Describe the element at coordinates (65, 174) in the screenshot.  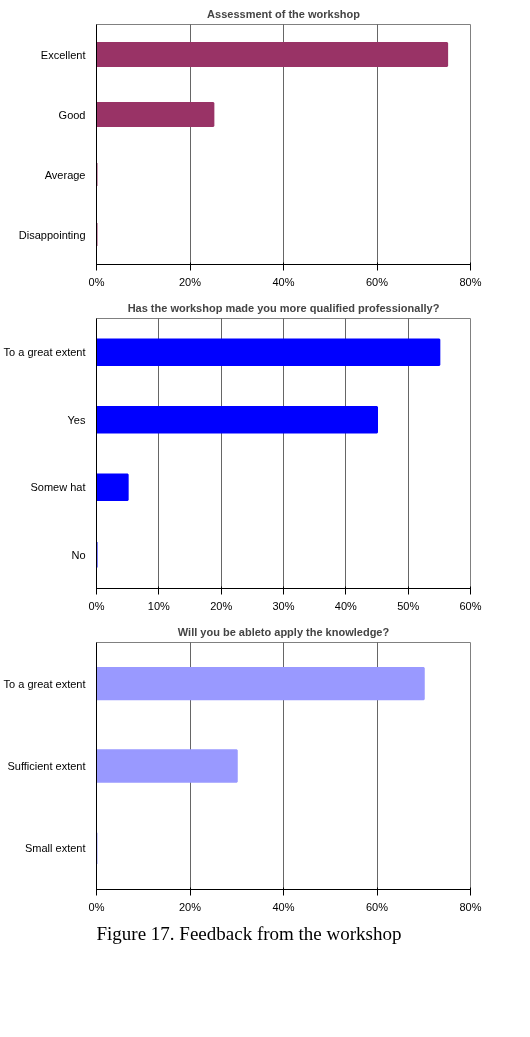
I see `y-tick-label: Average` at that location.